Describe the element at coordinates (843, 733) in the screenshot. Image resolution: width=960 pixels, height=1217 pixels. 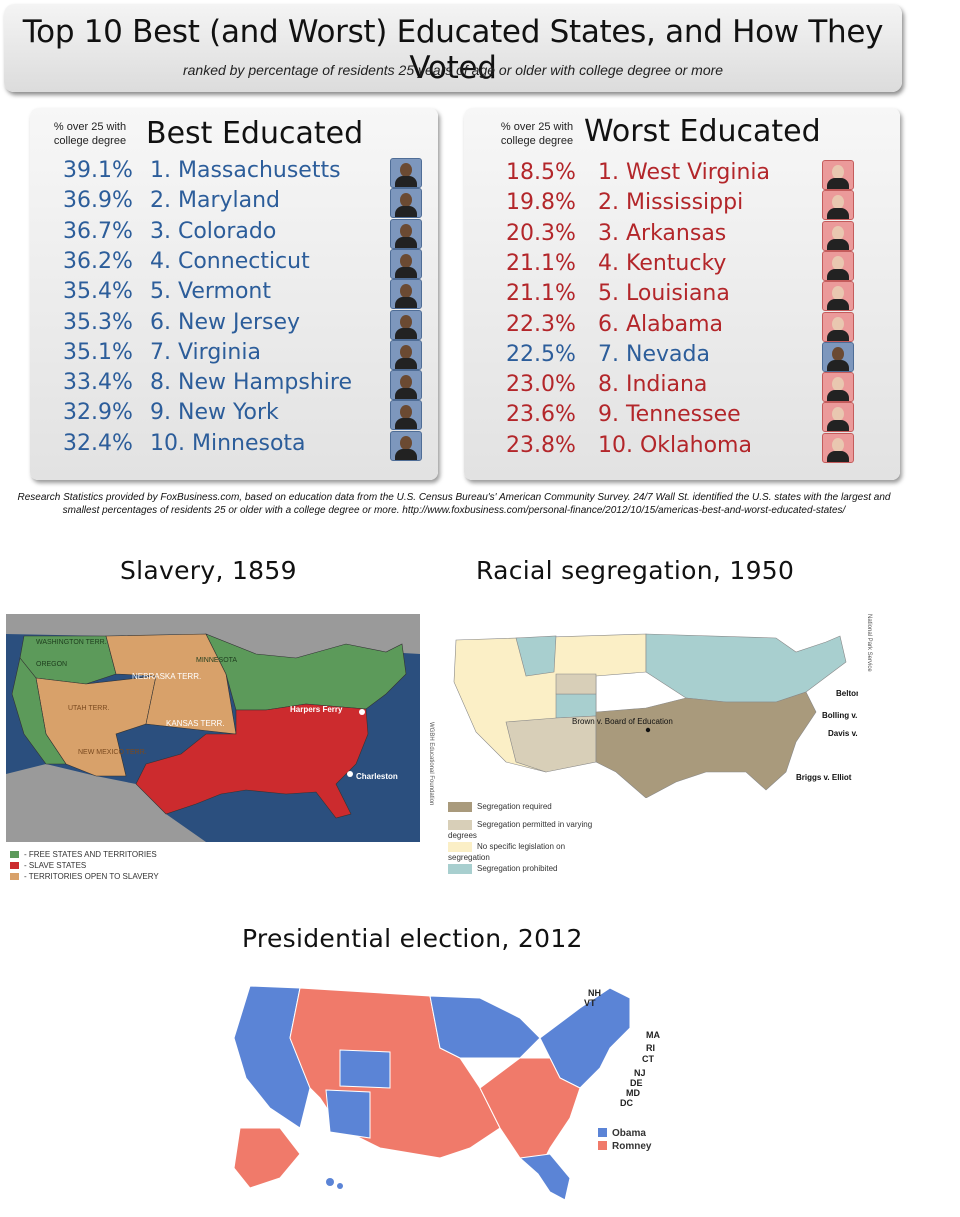
I see `davis-label: Davis v. C School Bo of Prince I County` at that location.